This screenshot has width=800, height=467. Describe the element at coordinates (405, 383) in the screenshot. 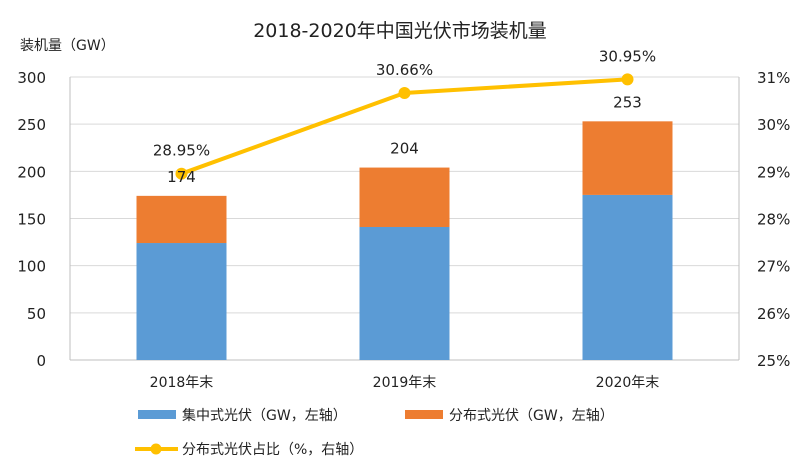

I see `x-tick-label: 2019年末` at that location.